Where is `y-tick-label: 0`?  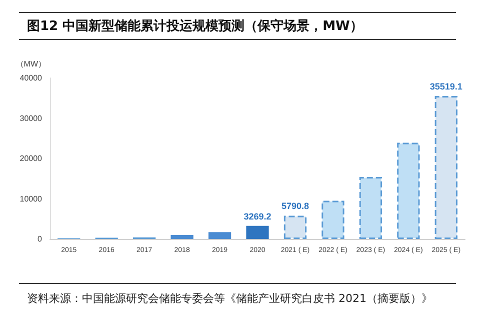
y-tick-label: 0 is located at coordinates (40, 239).